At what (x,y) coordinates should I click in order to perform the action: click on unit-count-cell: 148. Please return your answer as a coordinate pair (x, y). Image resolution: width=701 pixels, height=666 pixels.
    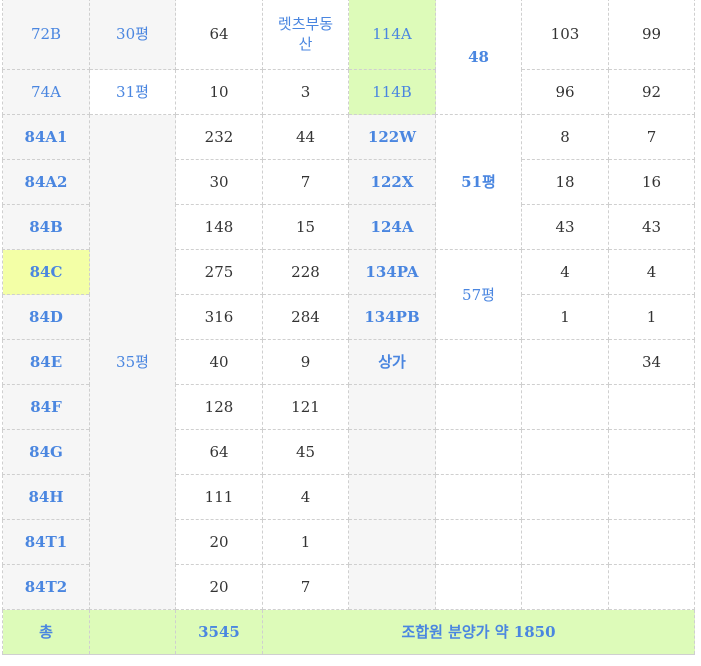
    Looking at the image, I should click on (219, 227).